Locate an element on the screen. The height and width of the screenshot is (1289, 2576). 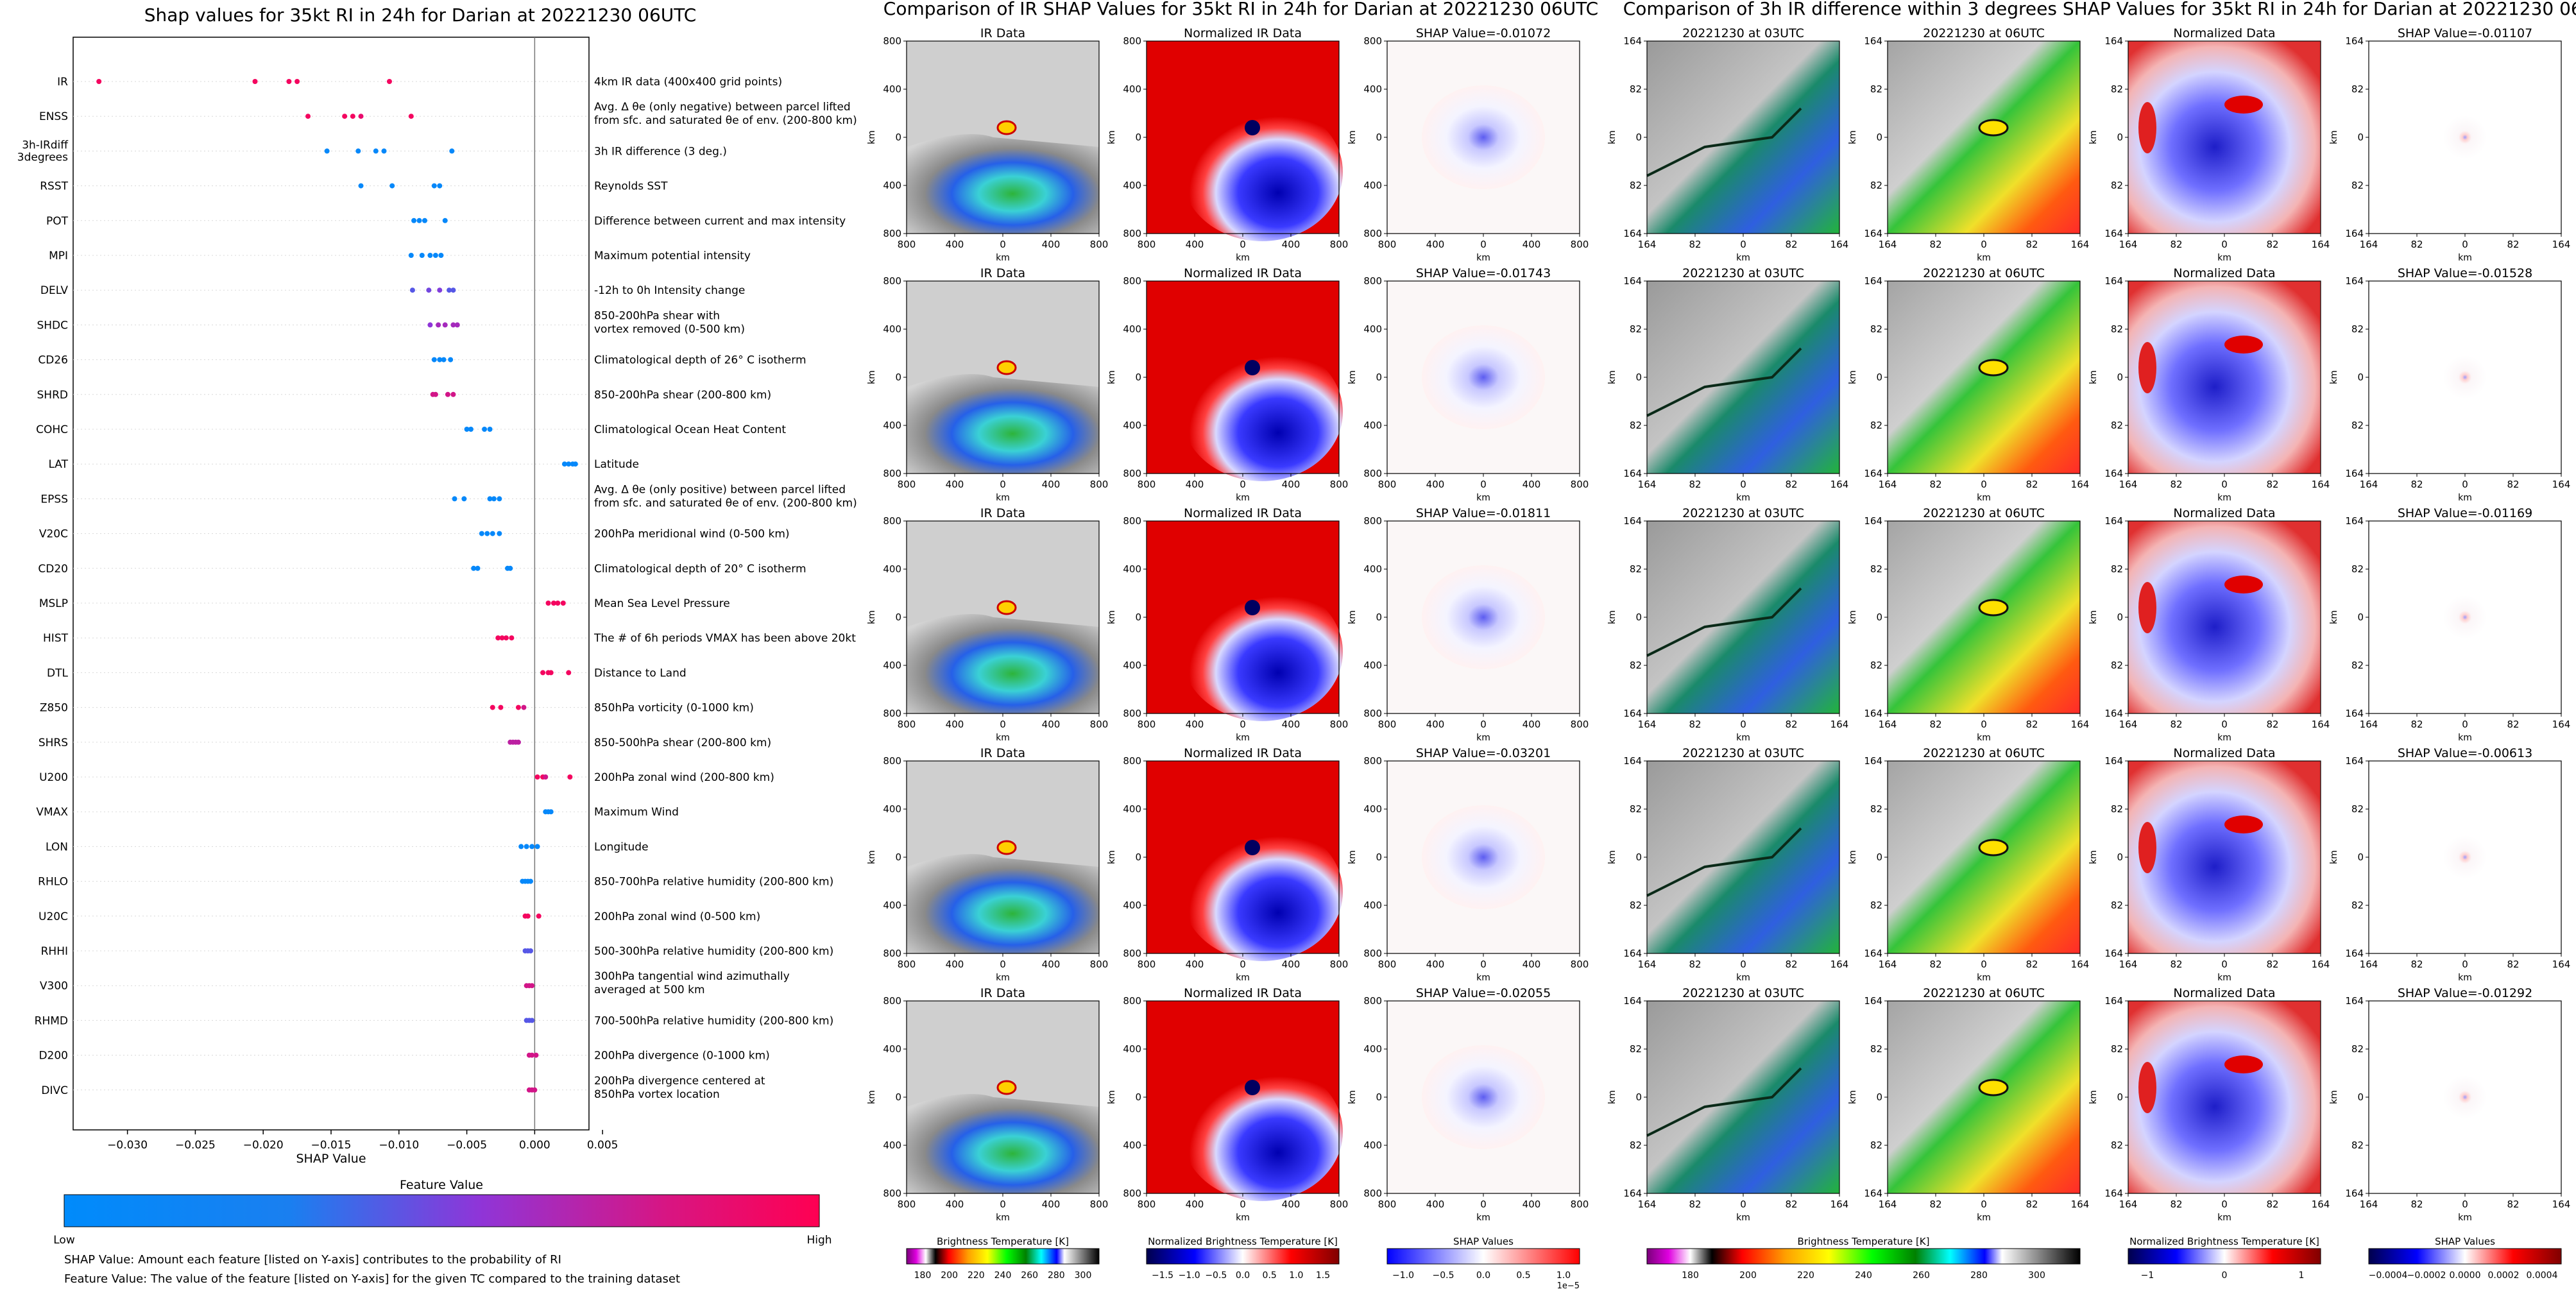
x-tick-label: −0.020 is located at coordinates (263, 1145).